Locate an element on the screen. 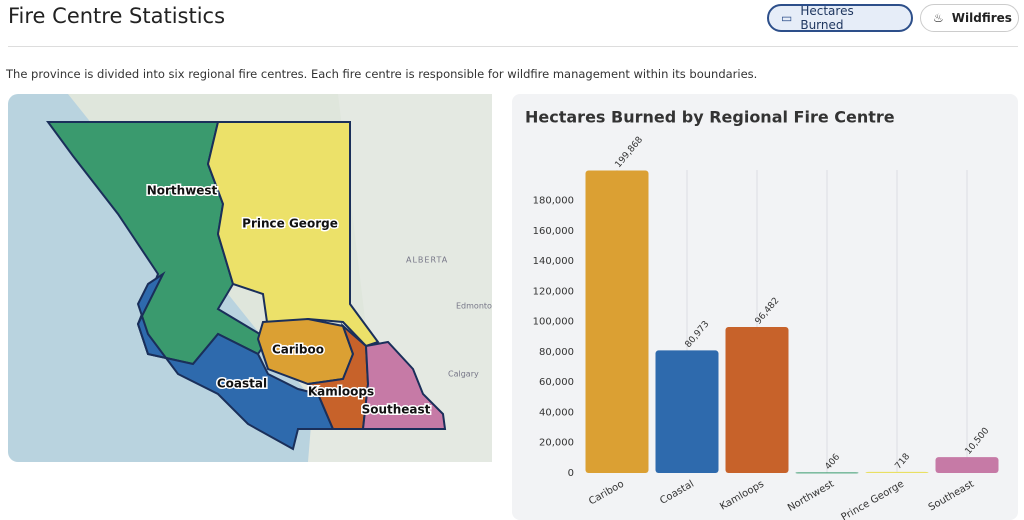 This screenshot has height=520, width=1024. hectares-button: ▭ Hectares Burned is located at coordinates (840, 18).